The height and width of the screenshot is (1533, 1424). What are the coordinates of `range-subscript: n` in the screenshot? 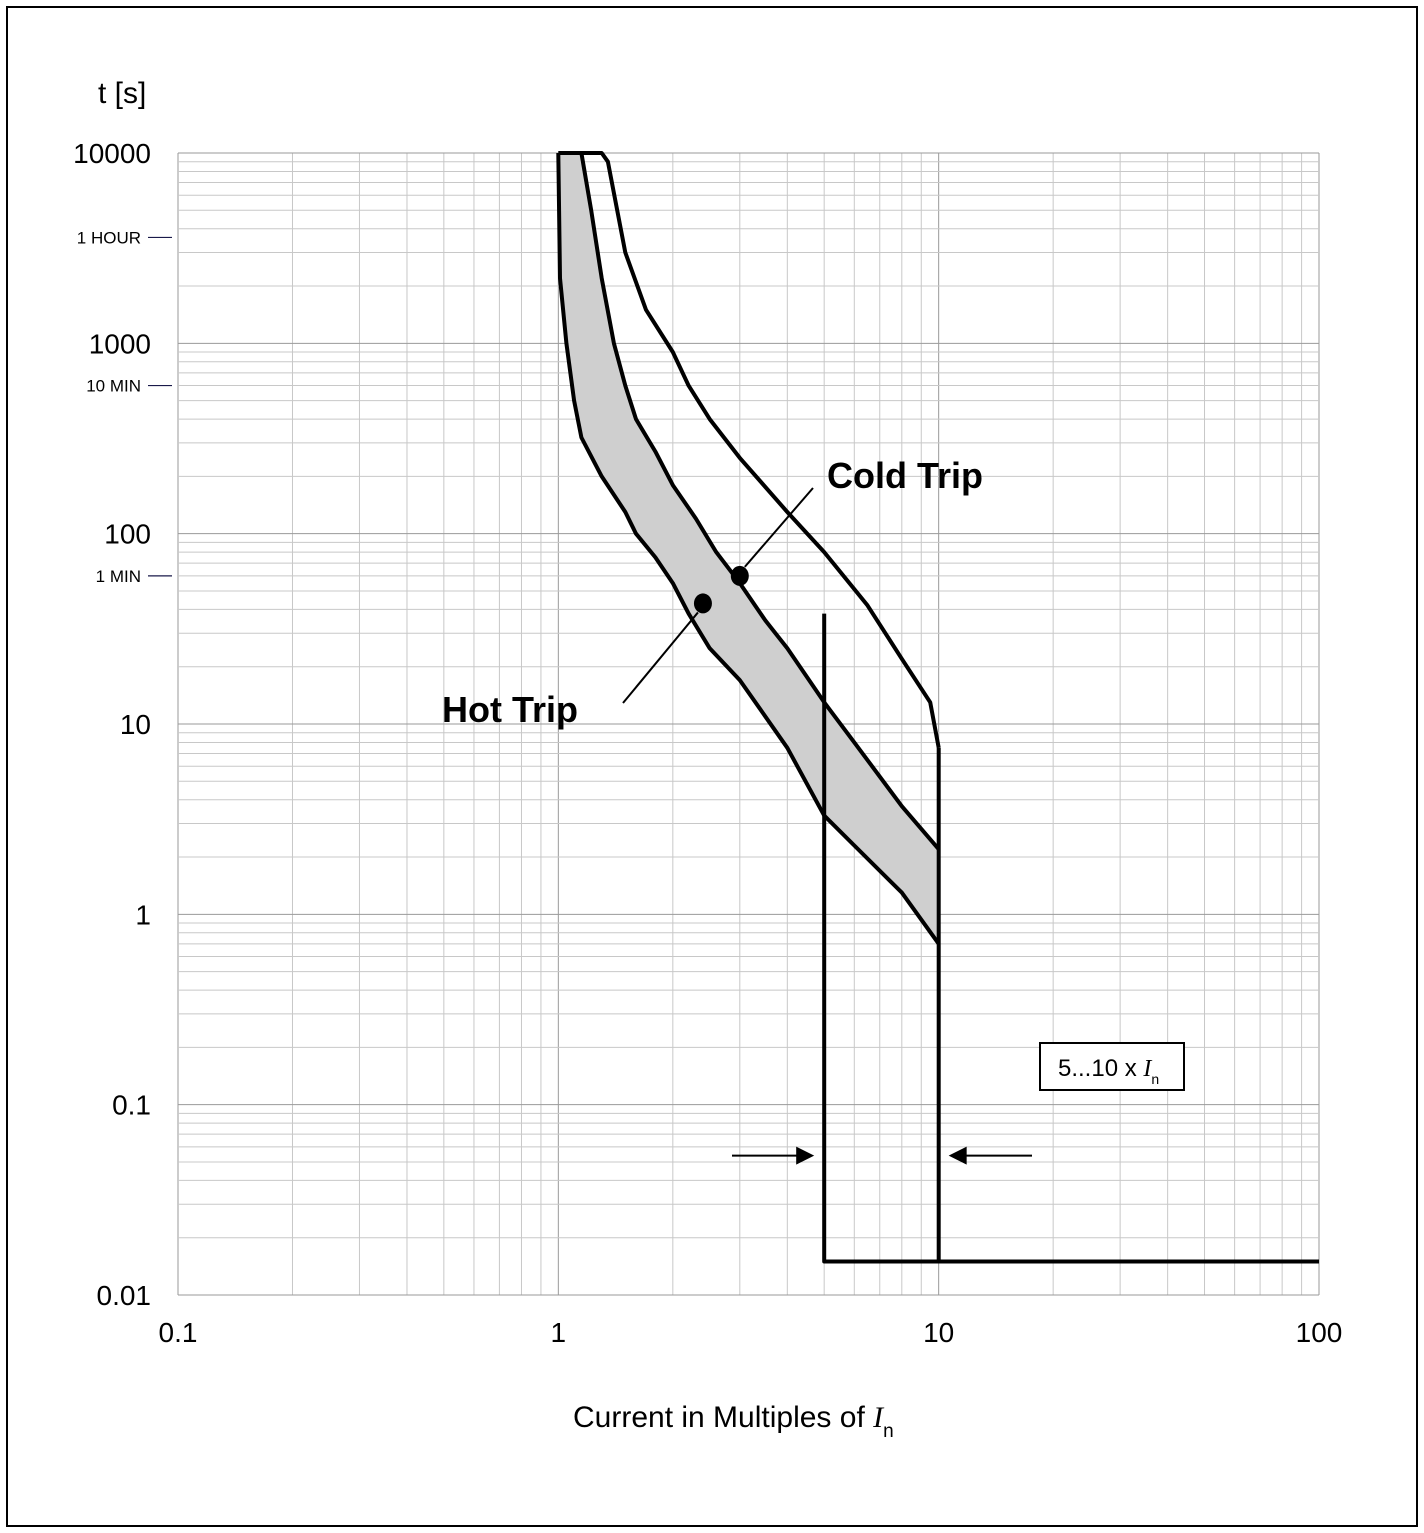 It's located at (1155, 1079).